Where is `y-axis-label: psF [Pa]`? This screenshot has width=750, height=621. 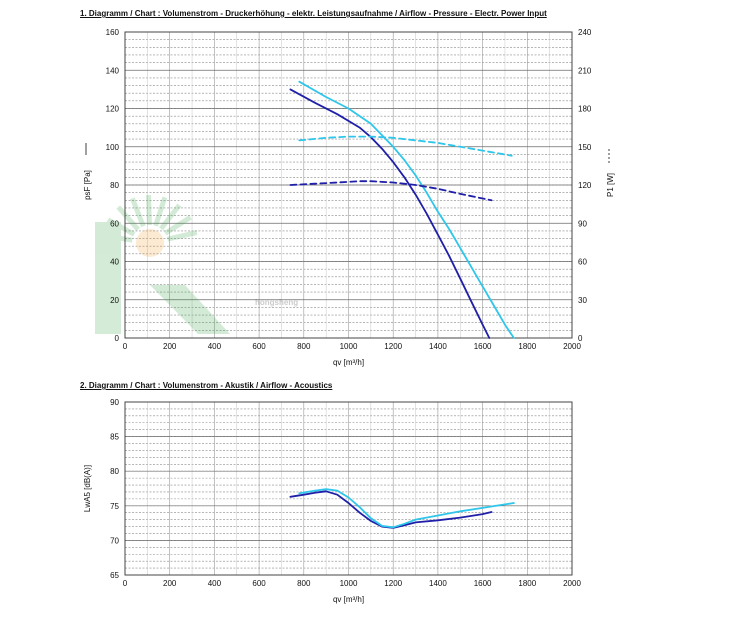 y-axis-label: psF [Pa] is located at coordinates (87, 185).